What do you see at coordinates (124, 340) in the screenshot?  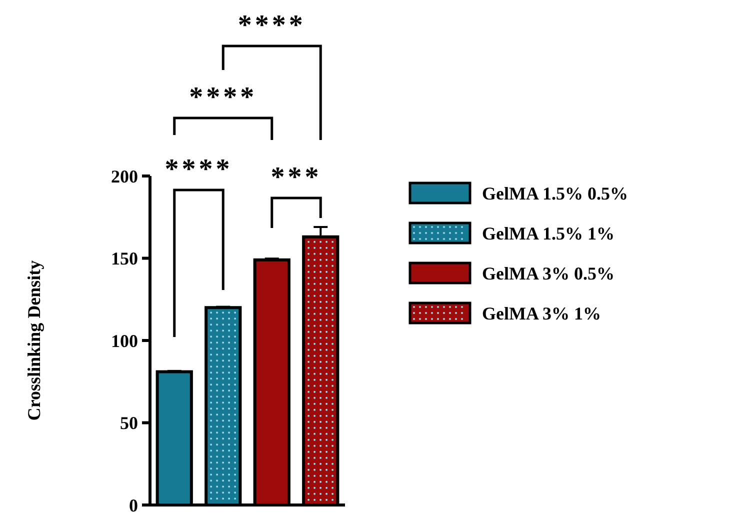 I see `y-tick-label: 100` at bounding box center [124, 340].